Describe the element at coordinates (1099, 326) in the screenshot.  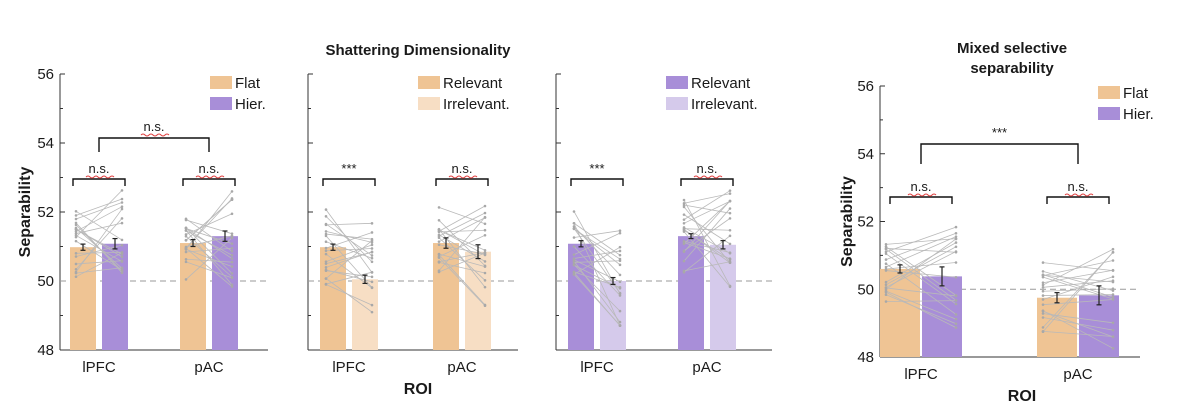
I see `chart3-bar-hier-pac` at that location.